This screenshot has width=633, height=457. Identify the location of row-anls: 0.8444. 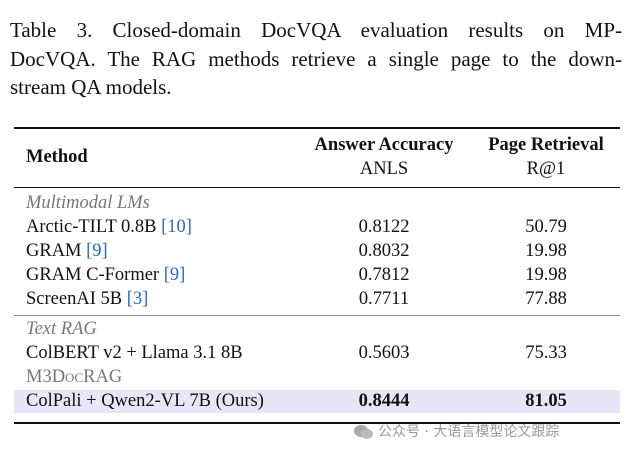
(384, 401).